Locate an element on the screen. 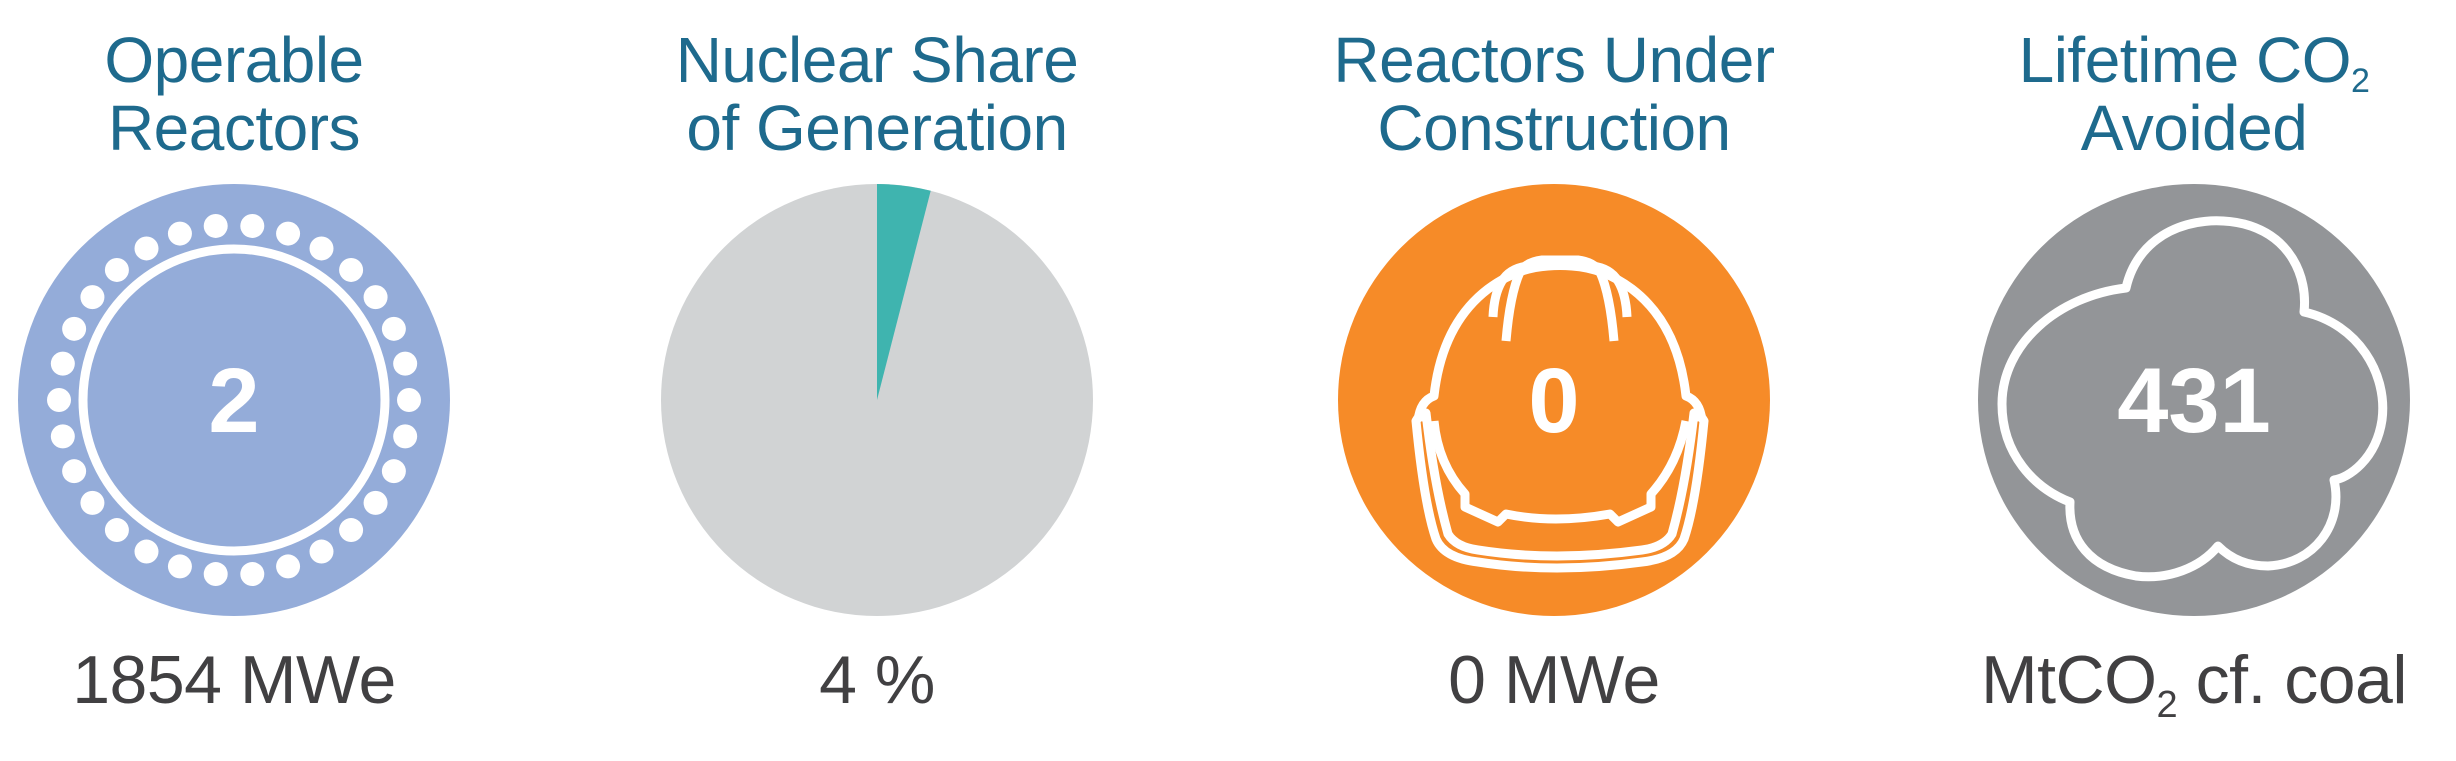 This screenshot has height=761, width=2456. title-line-1: Operable is located at coordinates (234, 60).